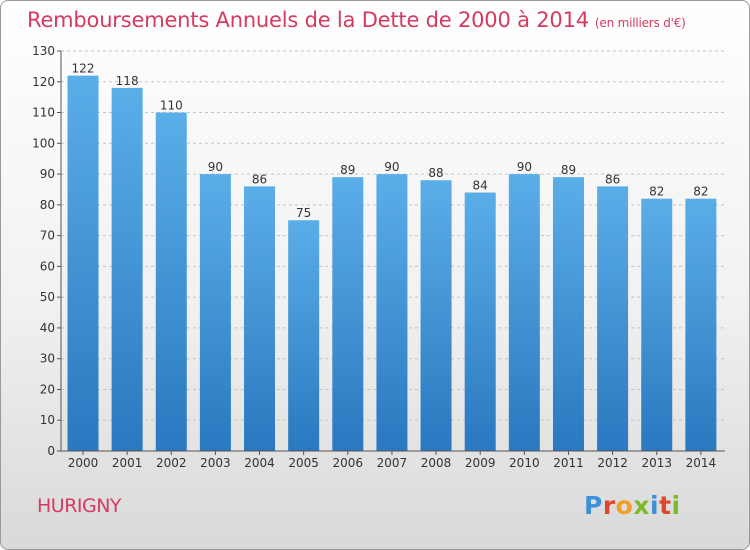  Describe the element at coordinates (83, 463) in the screenshot. I see `x-tick-label-2000: 2000` at that location.